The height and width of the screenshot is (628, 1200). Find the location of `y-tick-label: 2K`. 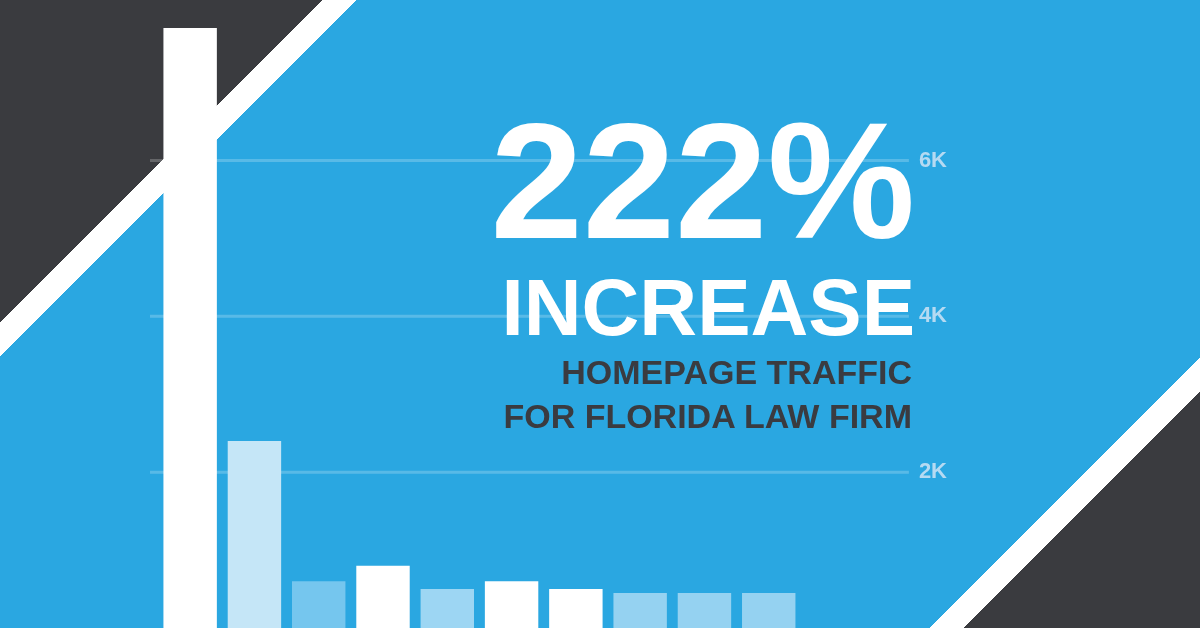

y-tick-label: 2K is located at coordinates (933, 471).